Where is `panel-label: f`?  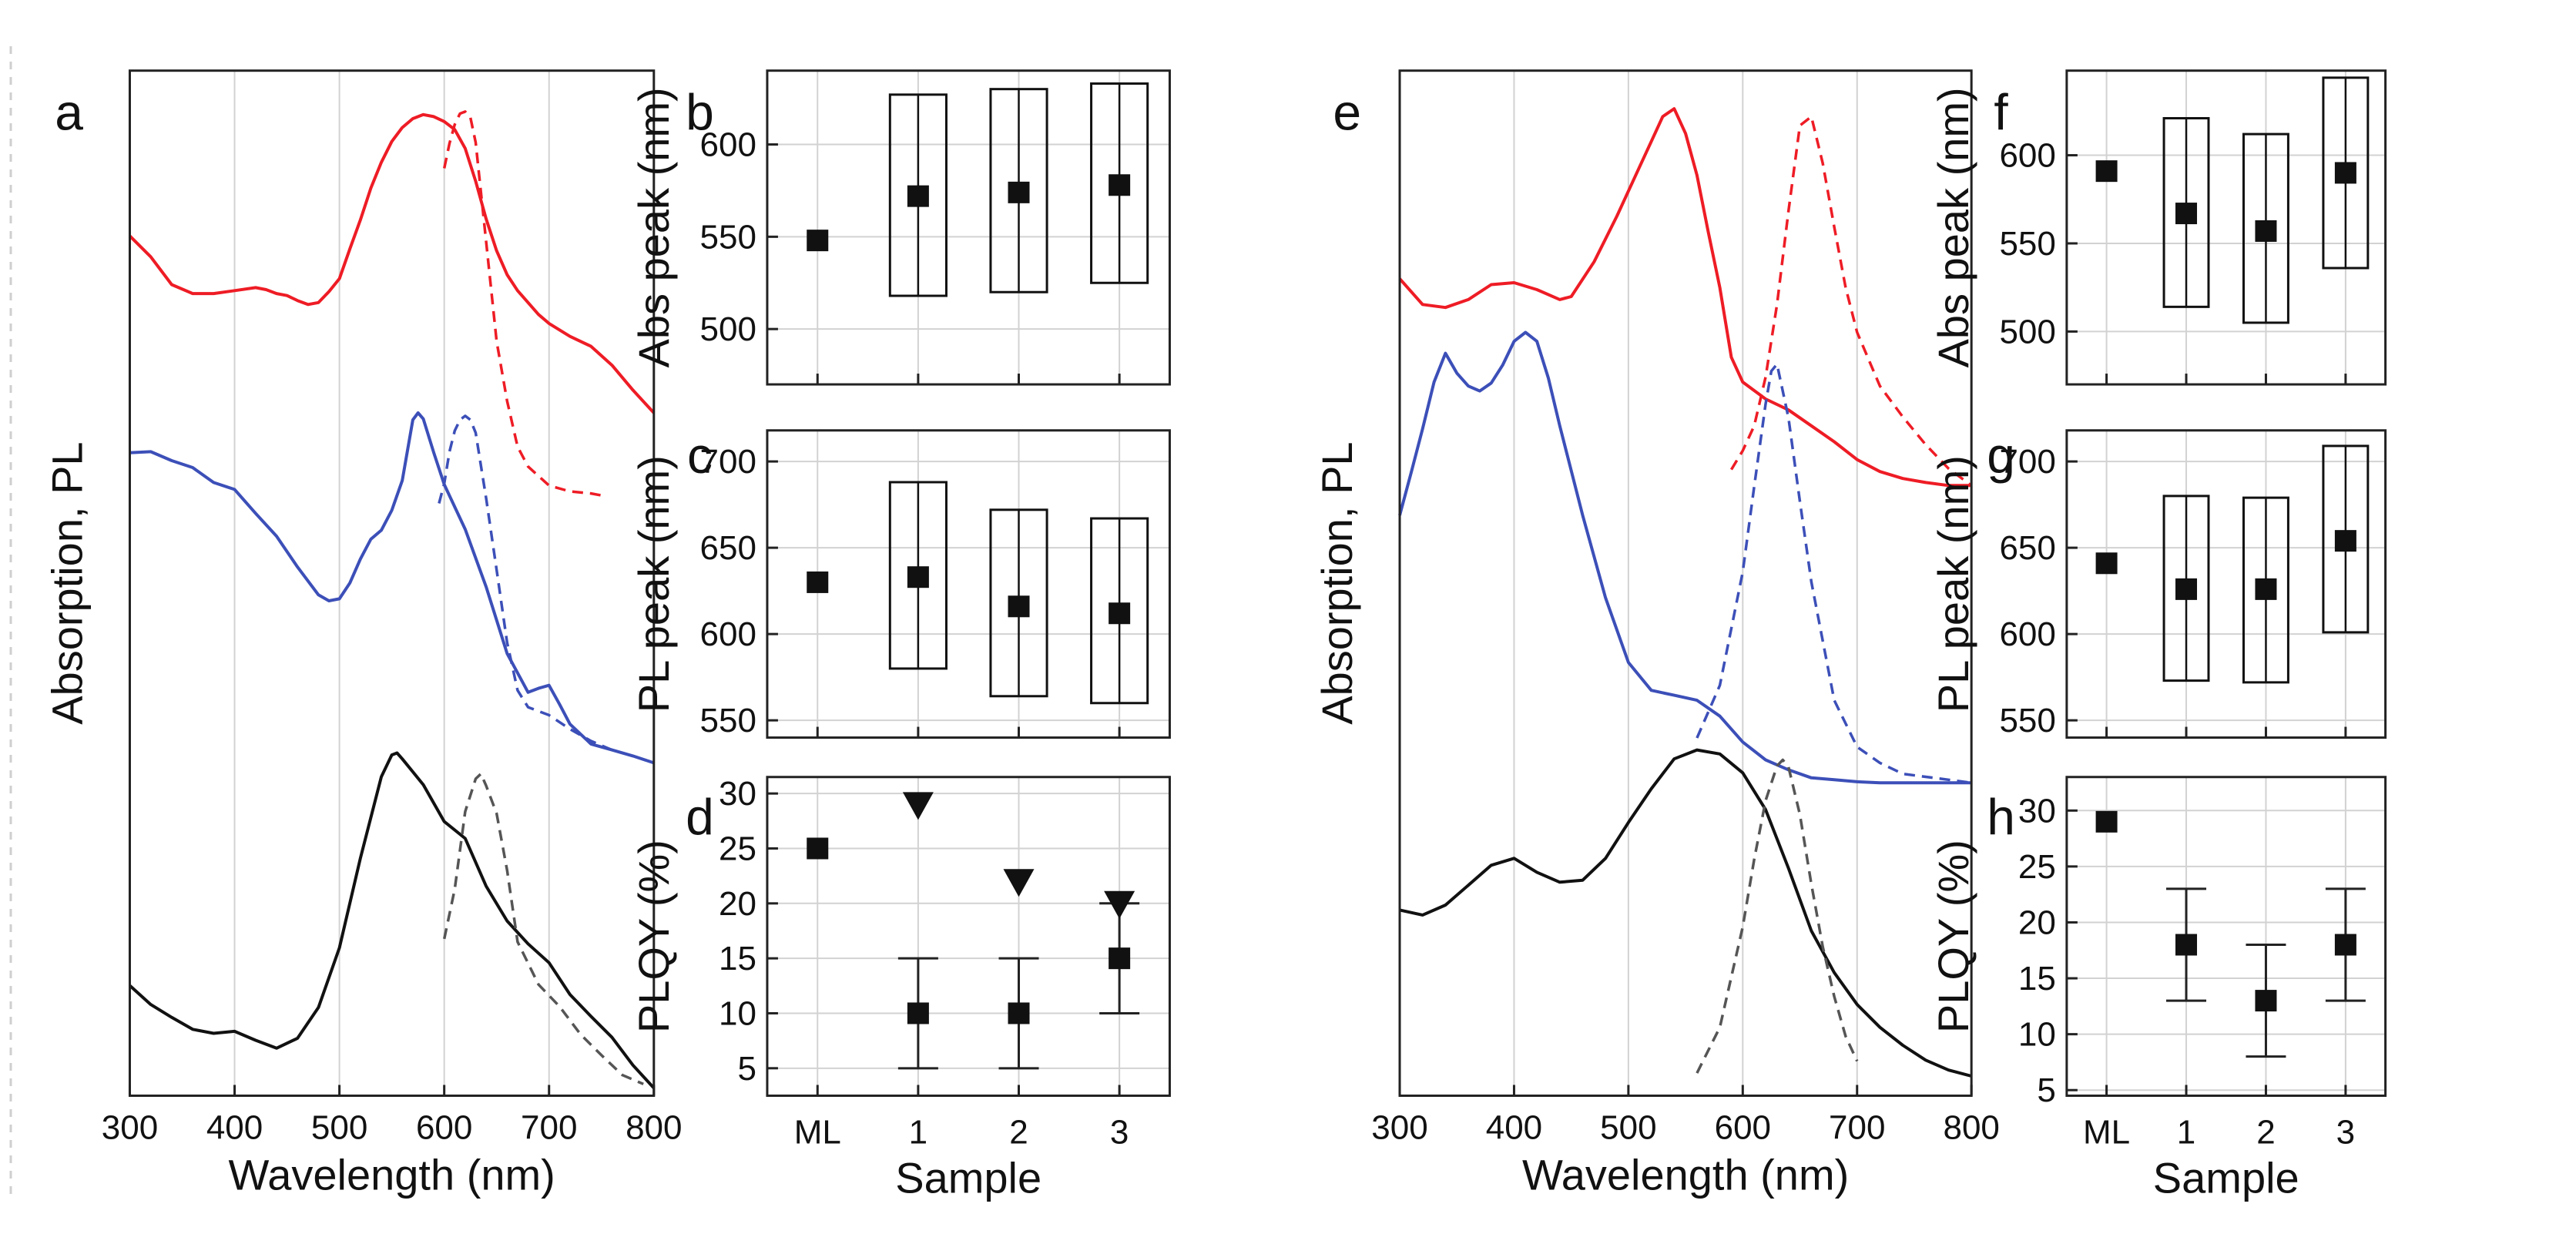
panel-label: f is located at coordinates (2001, 111).